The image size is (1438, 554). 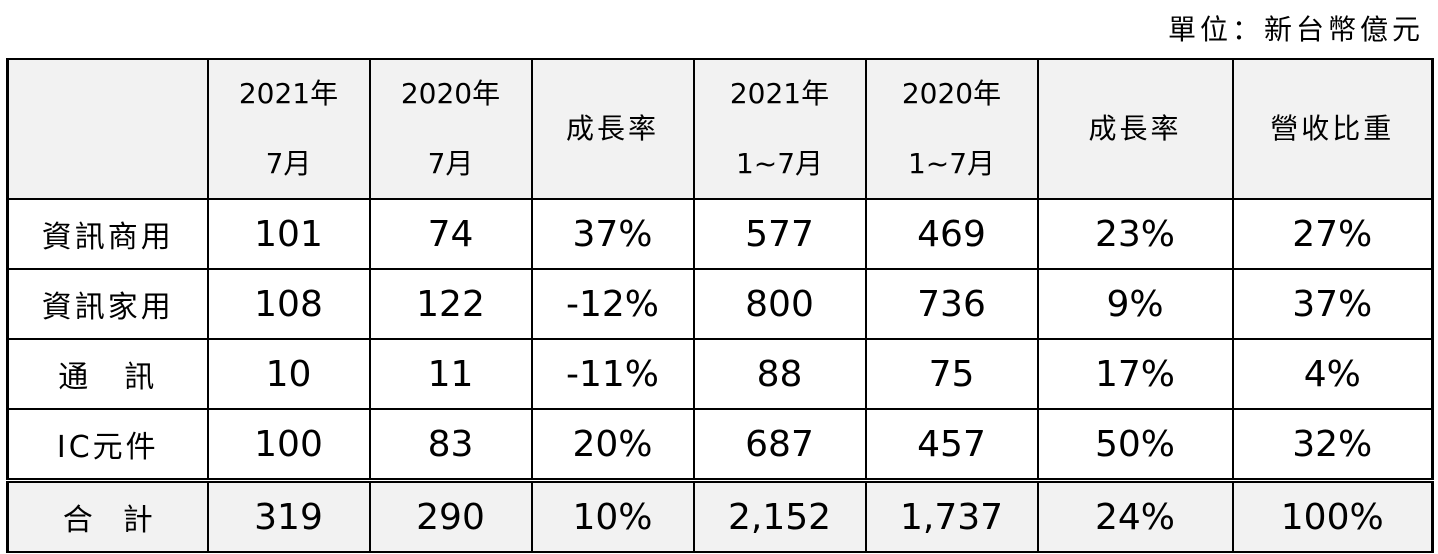 What do you see at coordinates (288, 374) in the screenshot?
I see `cell-jul-2021: 10` at bounding box center [288, 374].